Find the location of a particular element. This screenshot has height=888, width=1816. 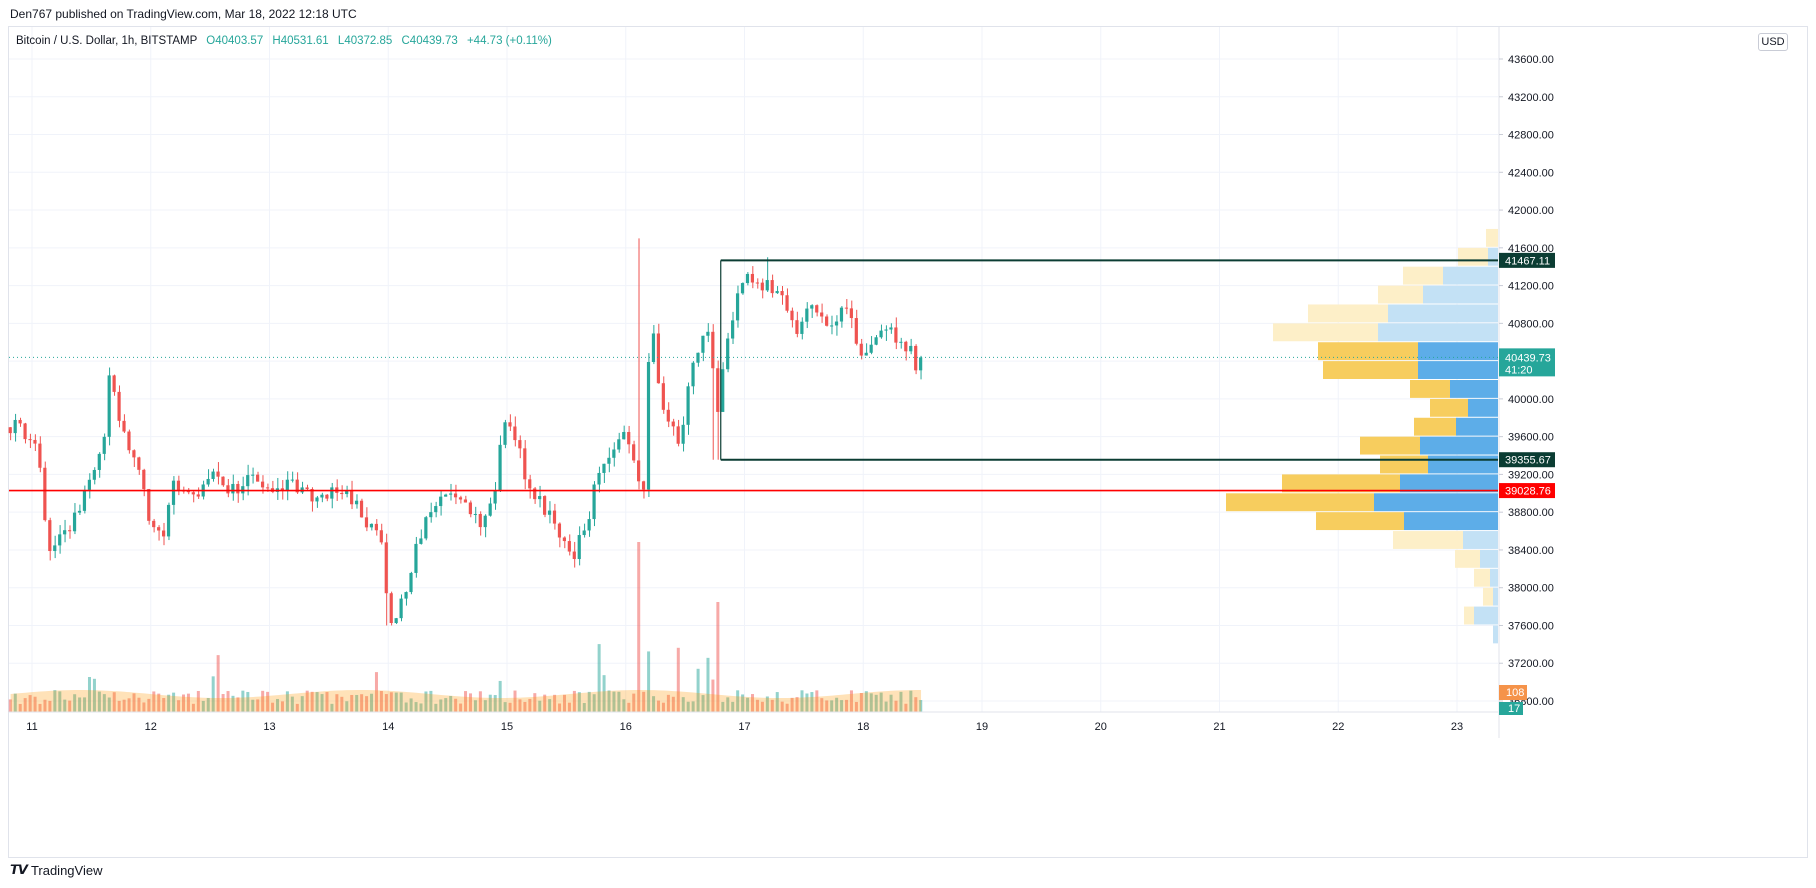

currency-button: USD is located at coordinates (1773, 42).